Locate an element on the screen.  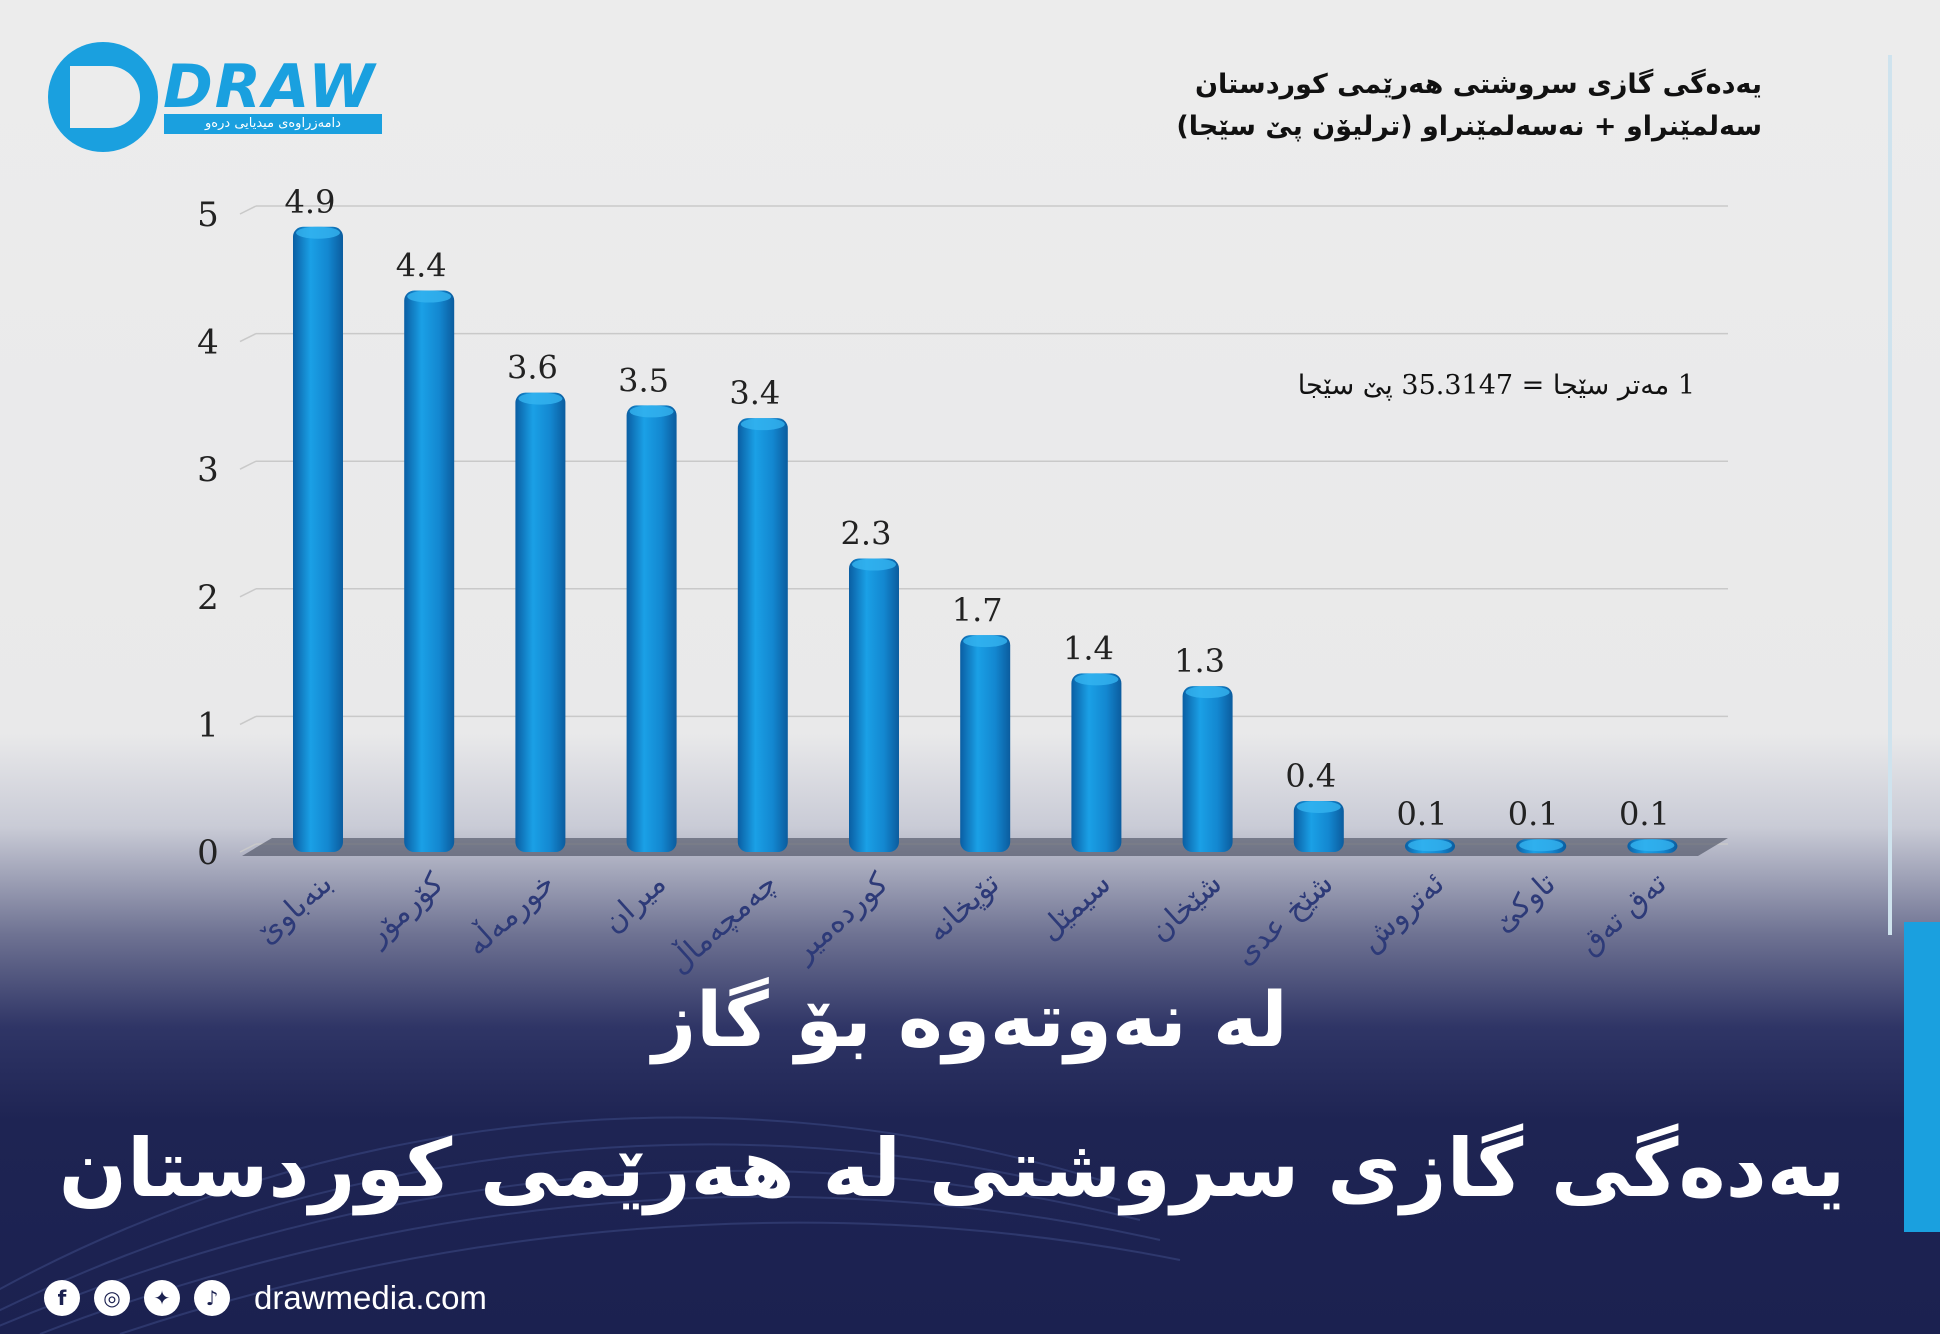
tiktok-icon: ♪ is located at coordinates (212, 1298).